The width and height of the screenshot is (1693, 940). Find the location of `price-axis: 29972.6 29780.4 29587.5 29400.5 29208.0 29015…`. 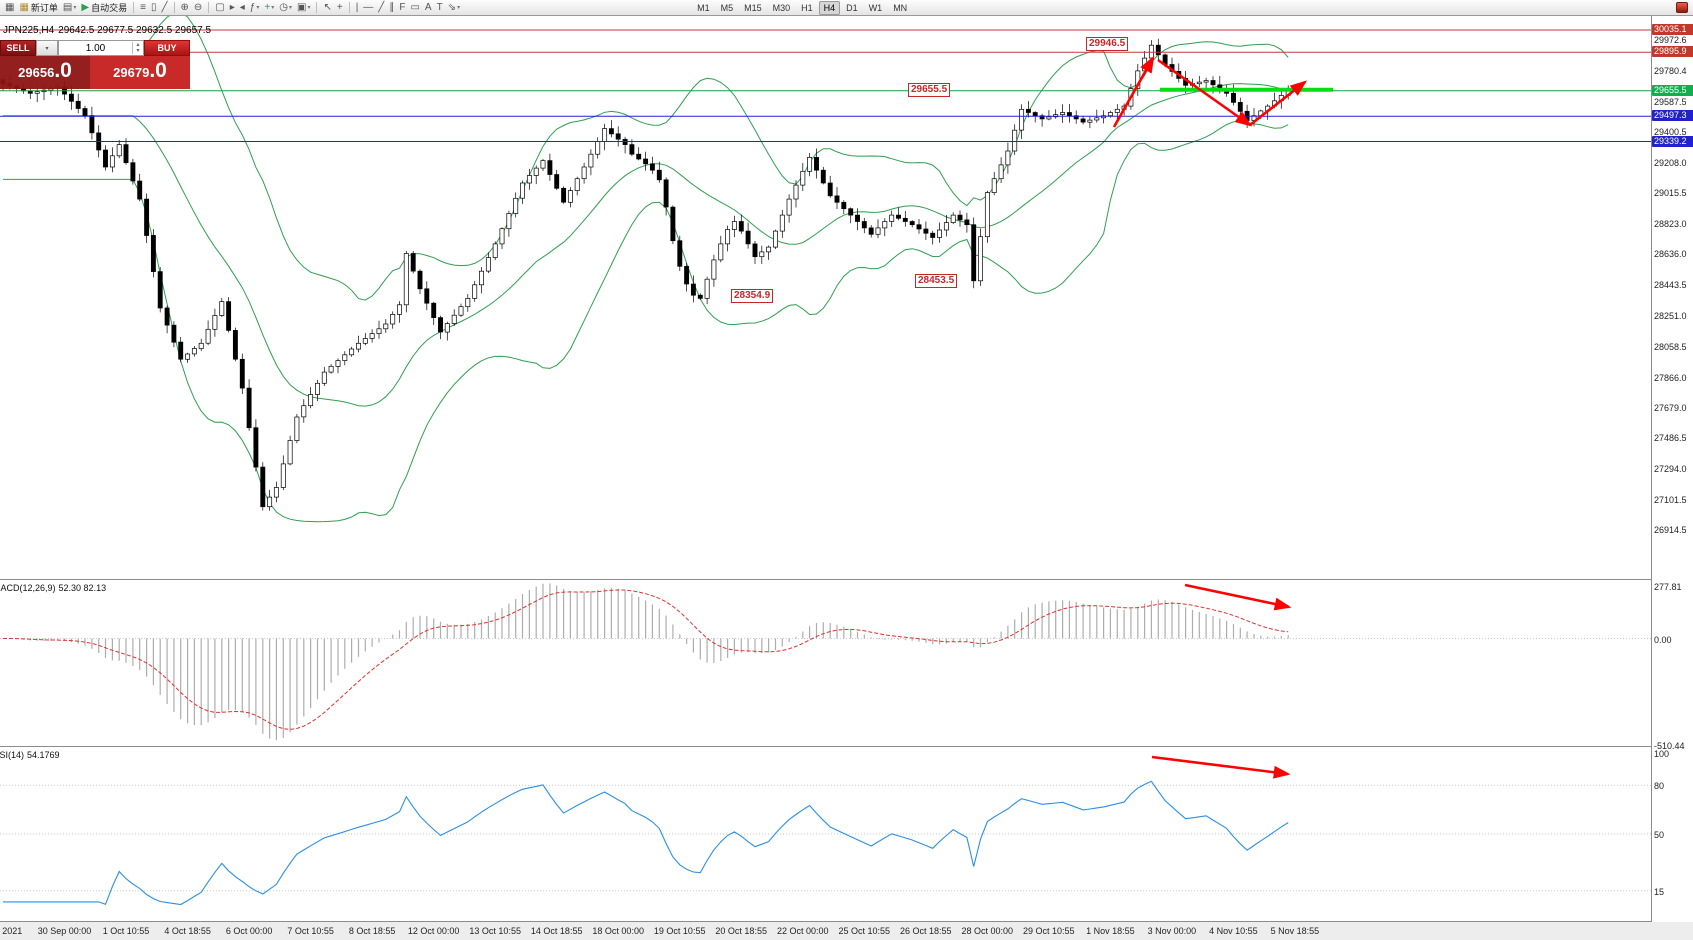

price-axis: 29972.6 29780.4 29587.5 29400.5 29208.0 29015… is located at coordinates (1672, 469).